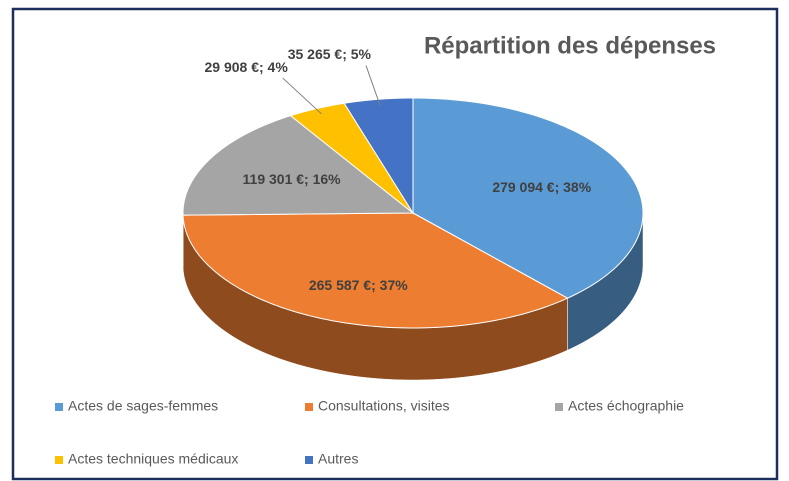 The width and height of the screenshot is (789, 481). What do you see at coordinates (153, 459) in the screenshot?
I see `legend-label: Actes techniques médicaux` at bounding box center [153, 459].